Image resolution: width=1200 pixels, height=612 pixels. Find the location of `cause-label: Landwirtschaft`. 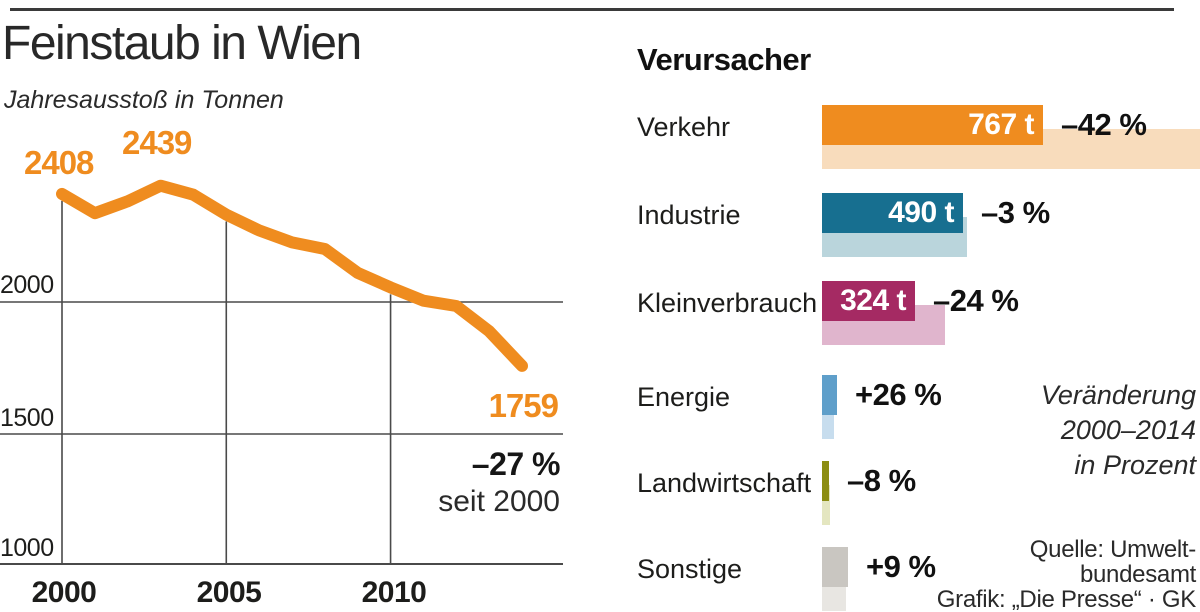

cause-label: Landwirtschaft is located at coordinates (724, 483).